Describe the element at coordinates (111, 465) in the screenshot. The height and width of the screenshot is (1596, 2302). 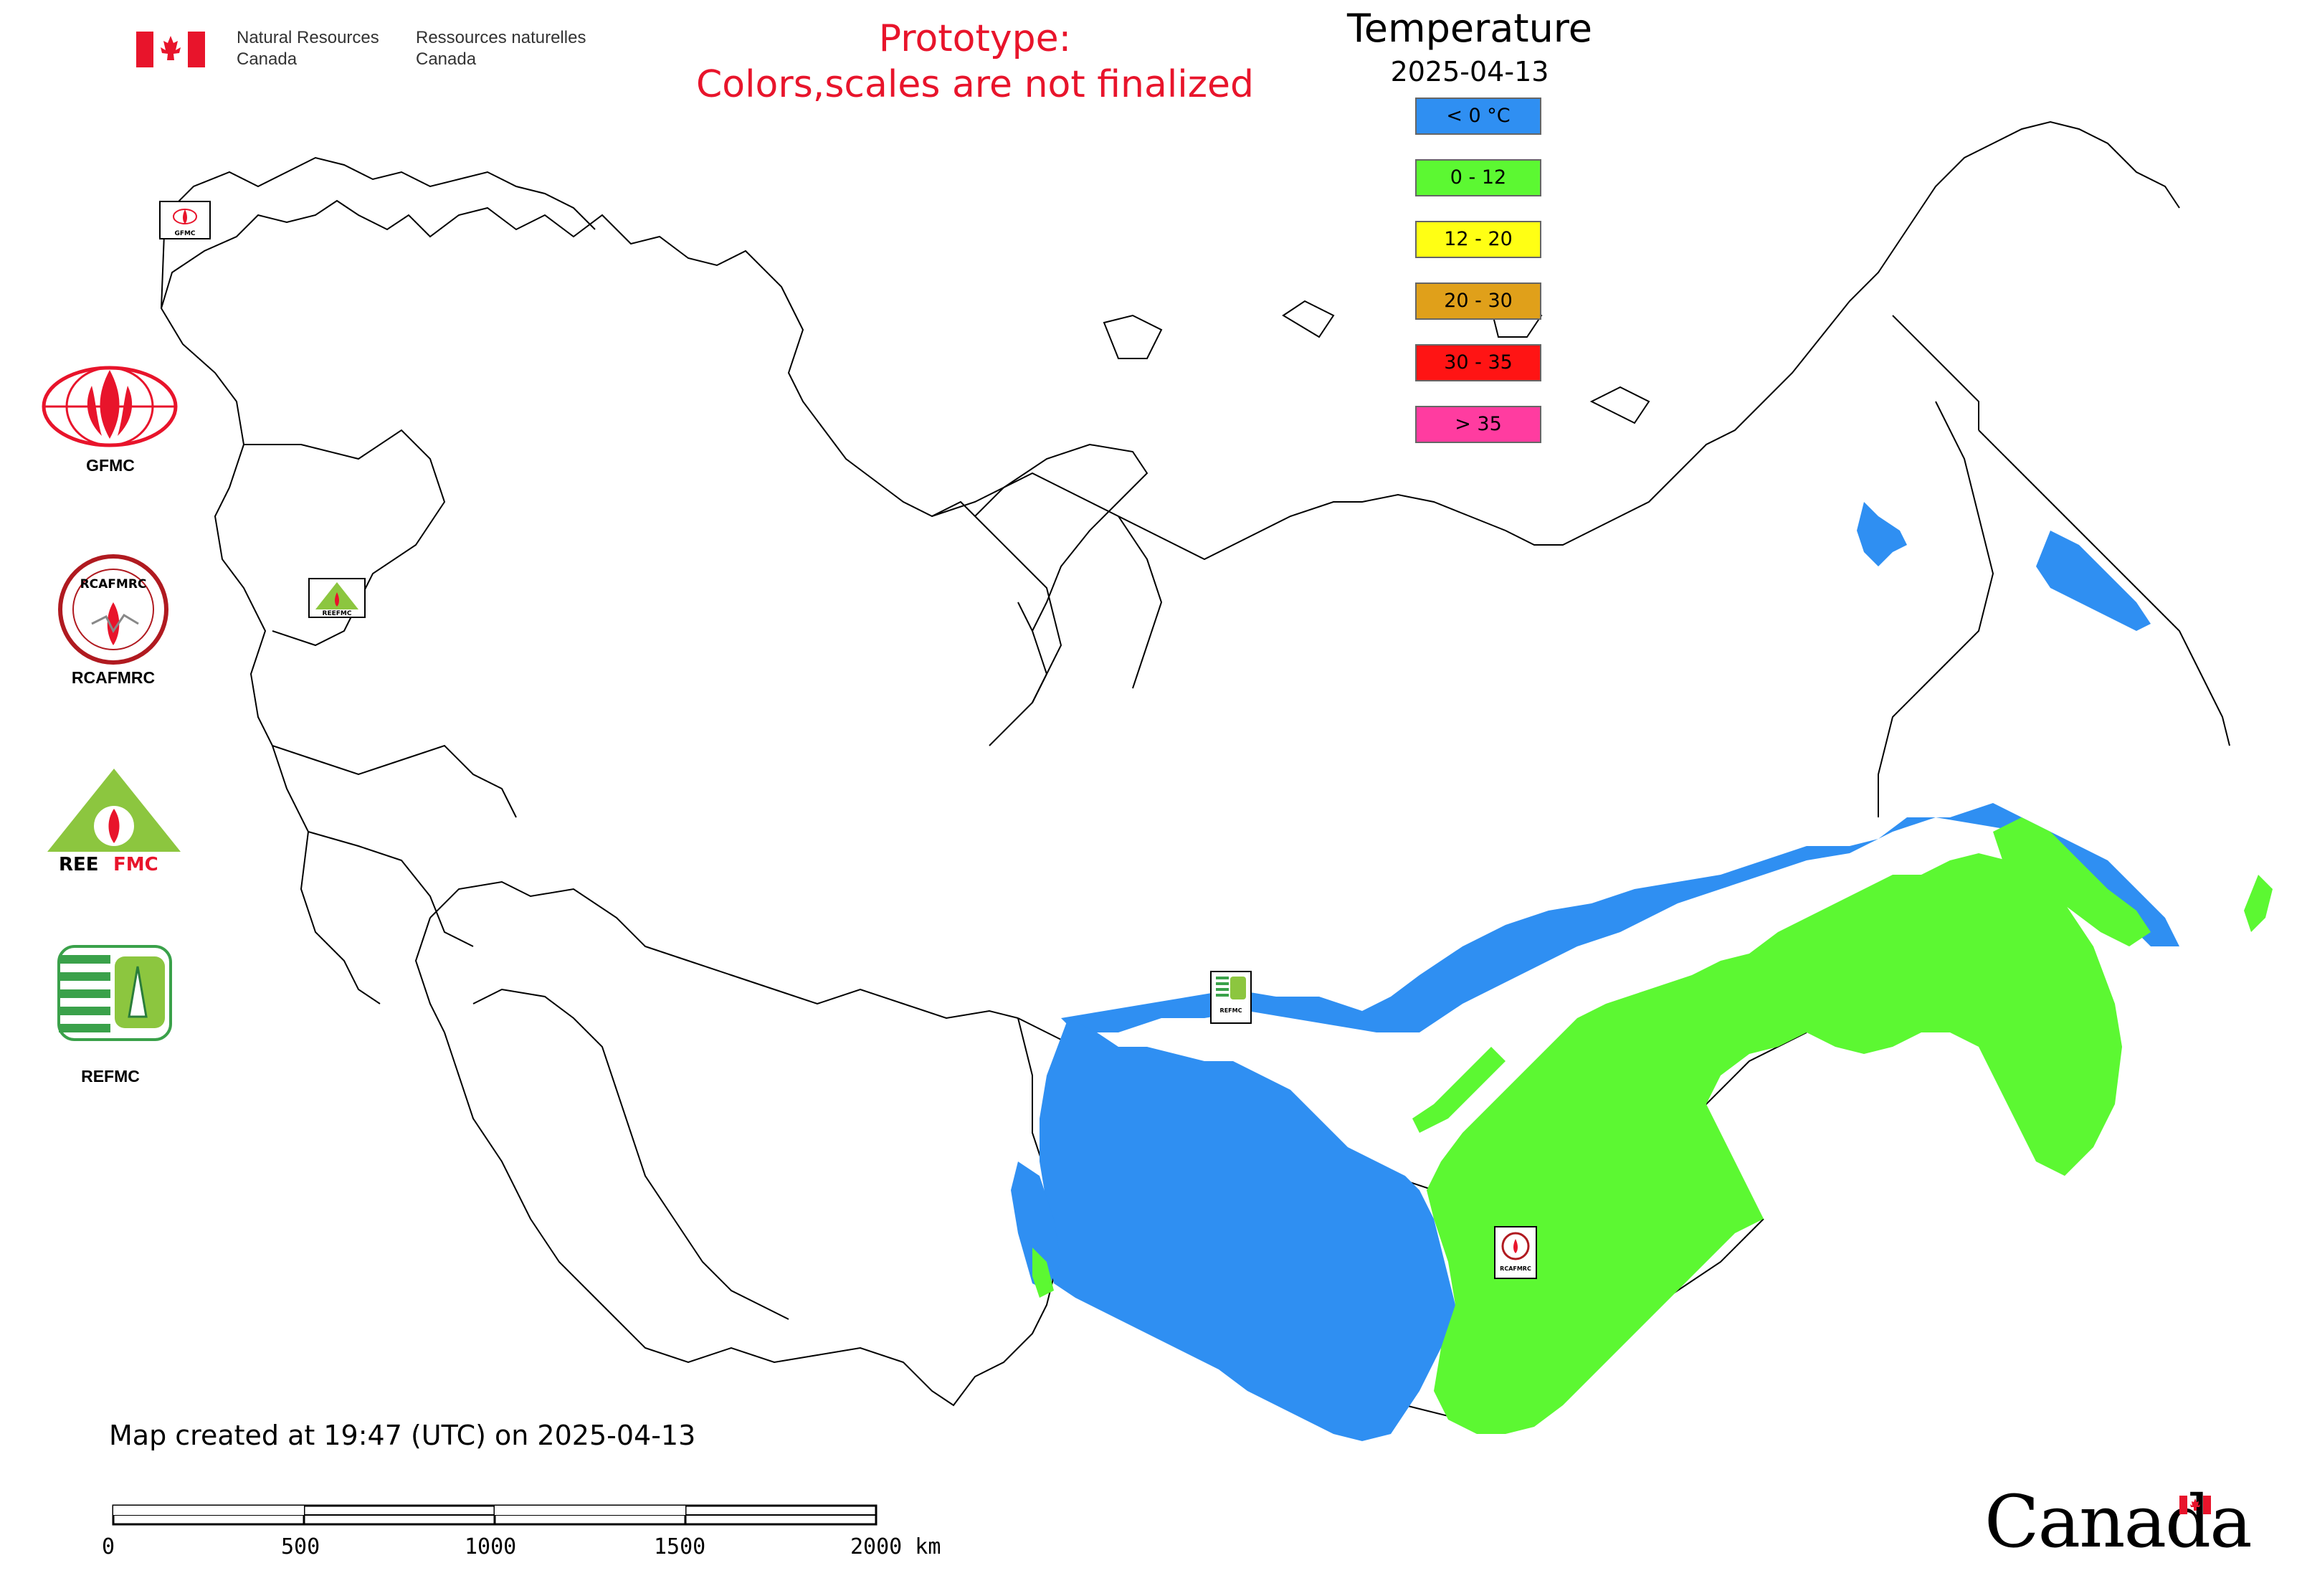
I see `gfmc-label: GFMC` at that location.